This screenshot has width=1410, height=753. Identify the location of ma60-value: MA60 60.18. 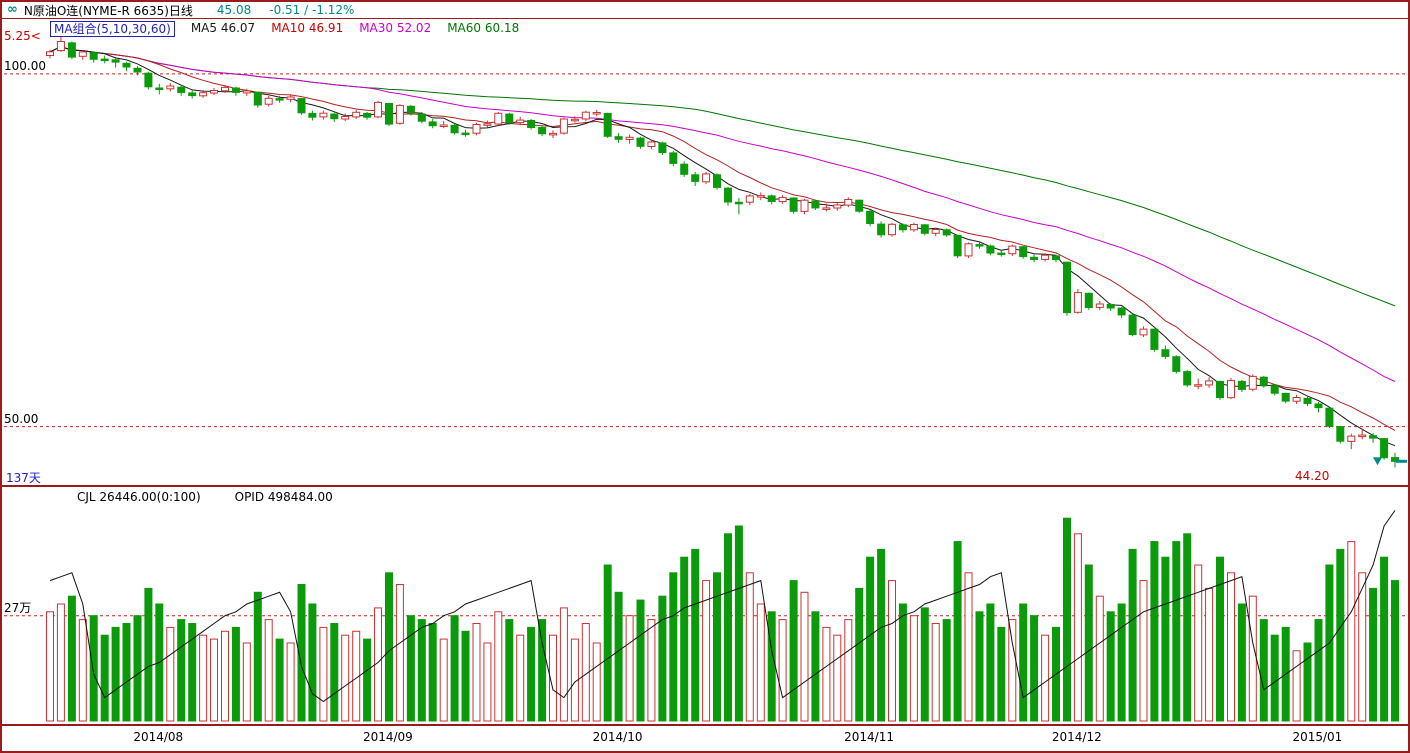
(483, 28).